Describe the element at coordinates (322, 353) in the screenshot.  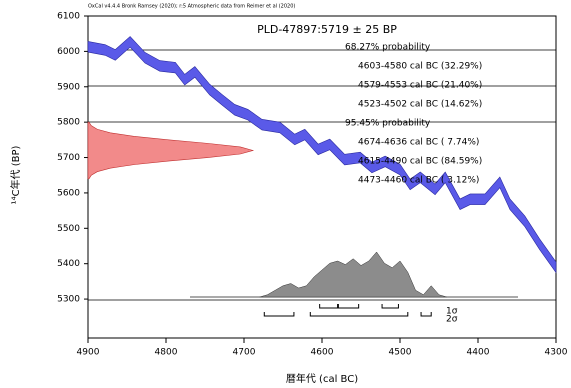
I see `x-tick-label: 4600` at that location.